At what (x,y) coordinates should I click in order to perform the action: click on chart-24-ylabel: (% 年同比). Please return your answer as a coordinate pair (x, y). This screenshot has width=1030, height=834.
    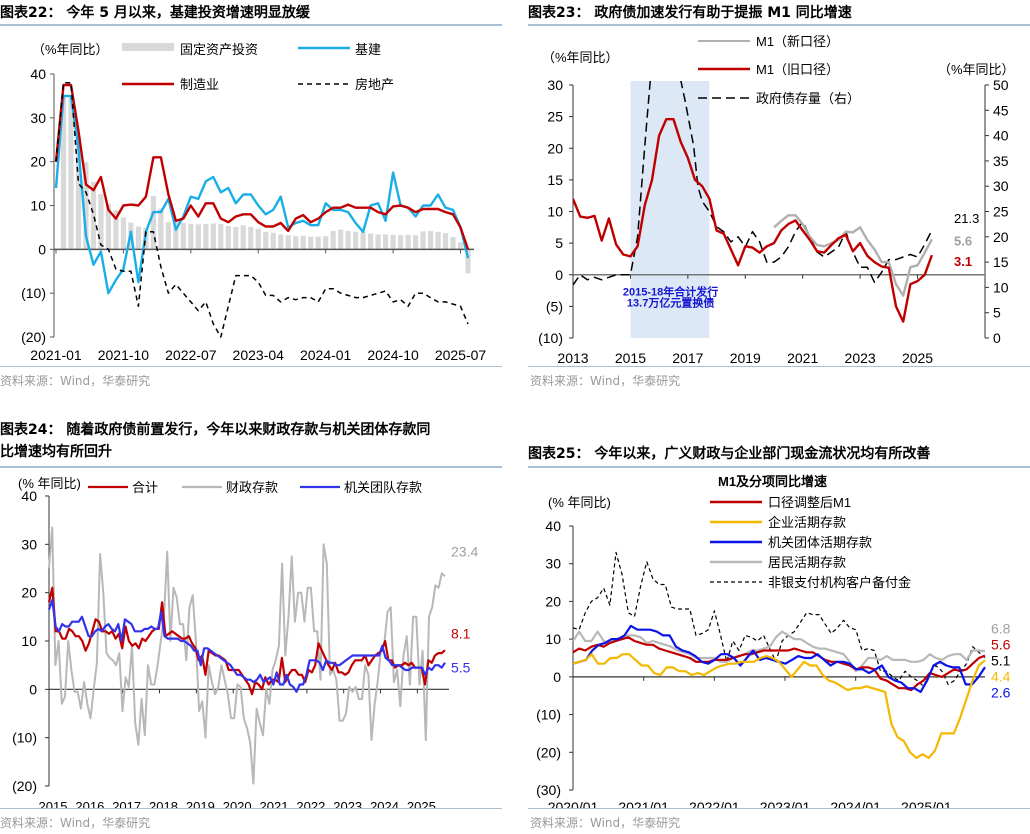
    Looking at the image, I should click on (49, 483).